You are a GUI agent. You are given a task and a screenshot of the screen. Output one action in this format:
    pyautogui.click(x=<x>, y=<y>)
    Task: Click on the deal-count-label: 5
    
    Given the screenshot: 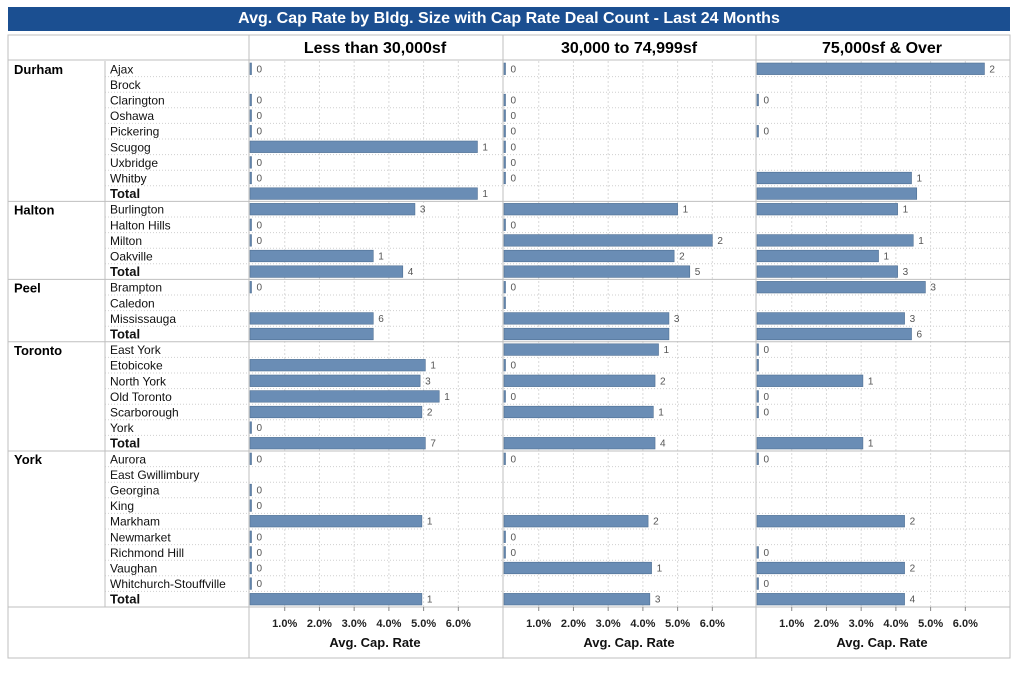 What is the action you would take?
    pyautogui.click(x=698, y=272)
    